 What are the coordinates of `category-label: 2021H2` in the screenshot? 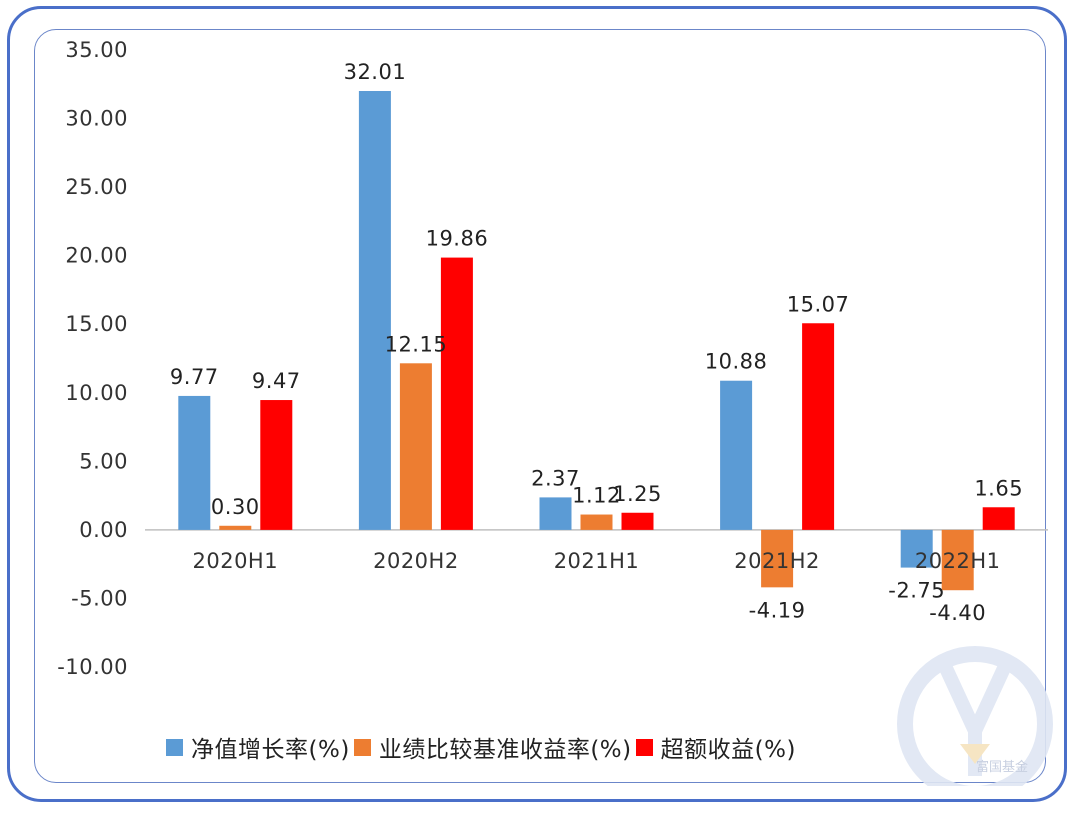 It's located at (777, 561).